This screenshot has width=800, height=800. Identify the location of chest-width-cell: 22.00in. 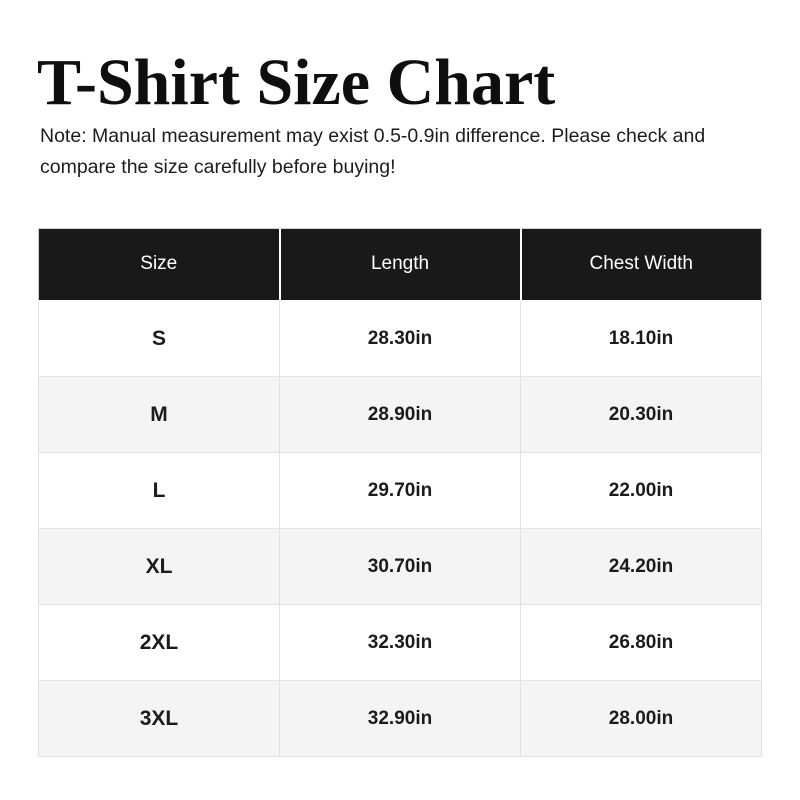
(641, 490).